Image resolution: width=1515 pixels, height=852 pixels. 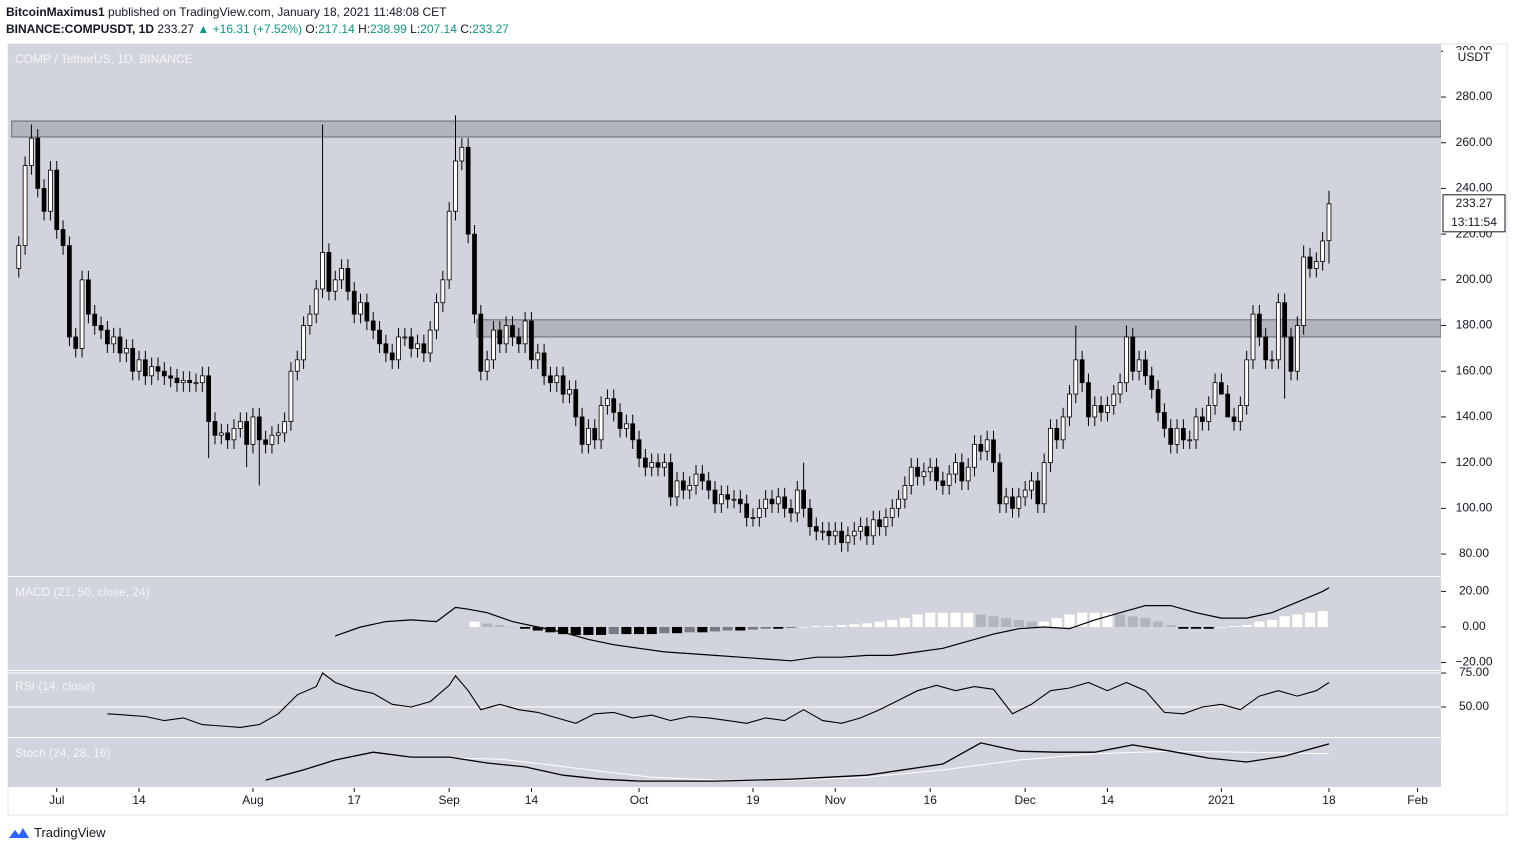 What do you see at coordinates (176, 29) in the screenshot?
I see `last: 233.27` at bounding box center [176, 29].